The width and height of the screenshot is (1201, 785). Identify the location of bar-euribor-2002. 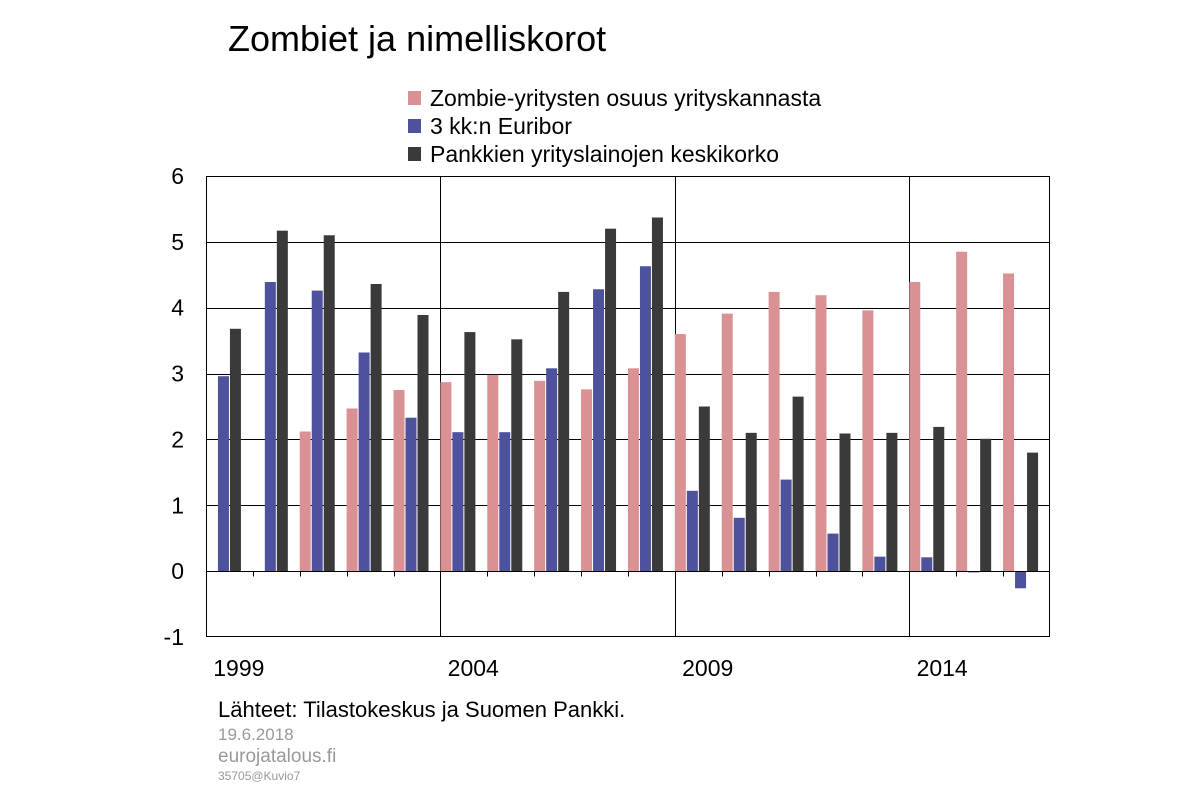
(364, 462).